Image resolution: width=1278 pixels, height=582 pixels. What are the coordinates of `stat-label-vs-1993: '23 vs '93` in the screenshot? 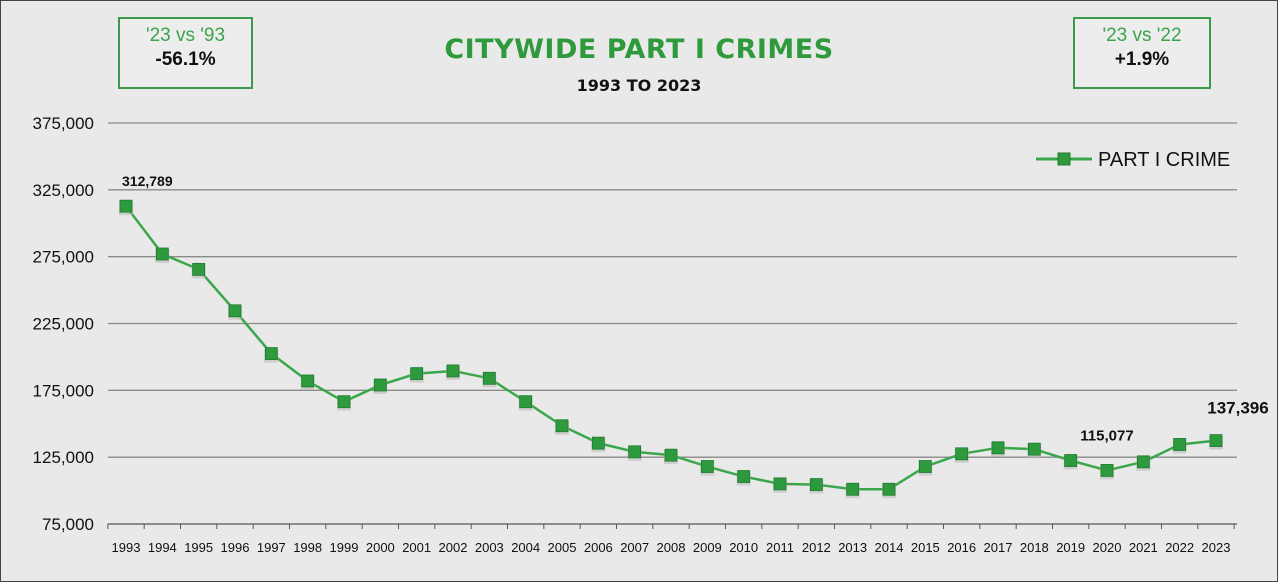 It's located at (185, 35).